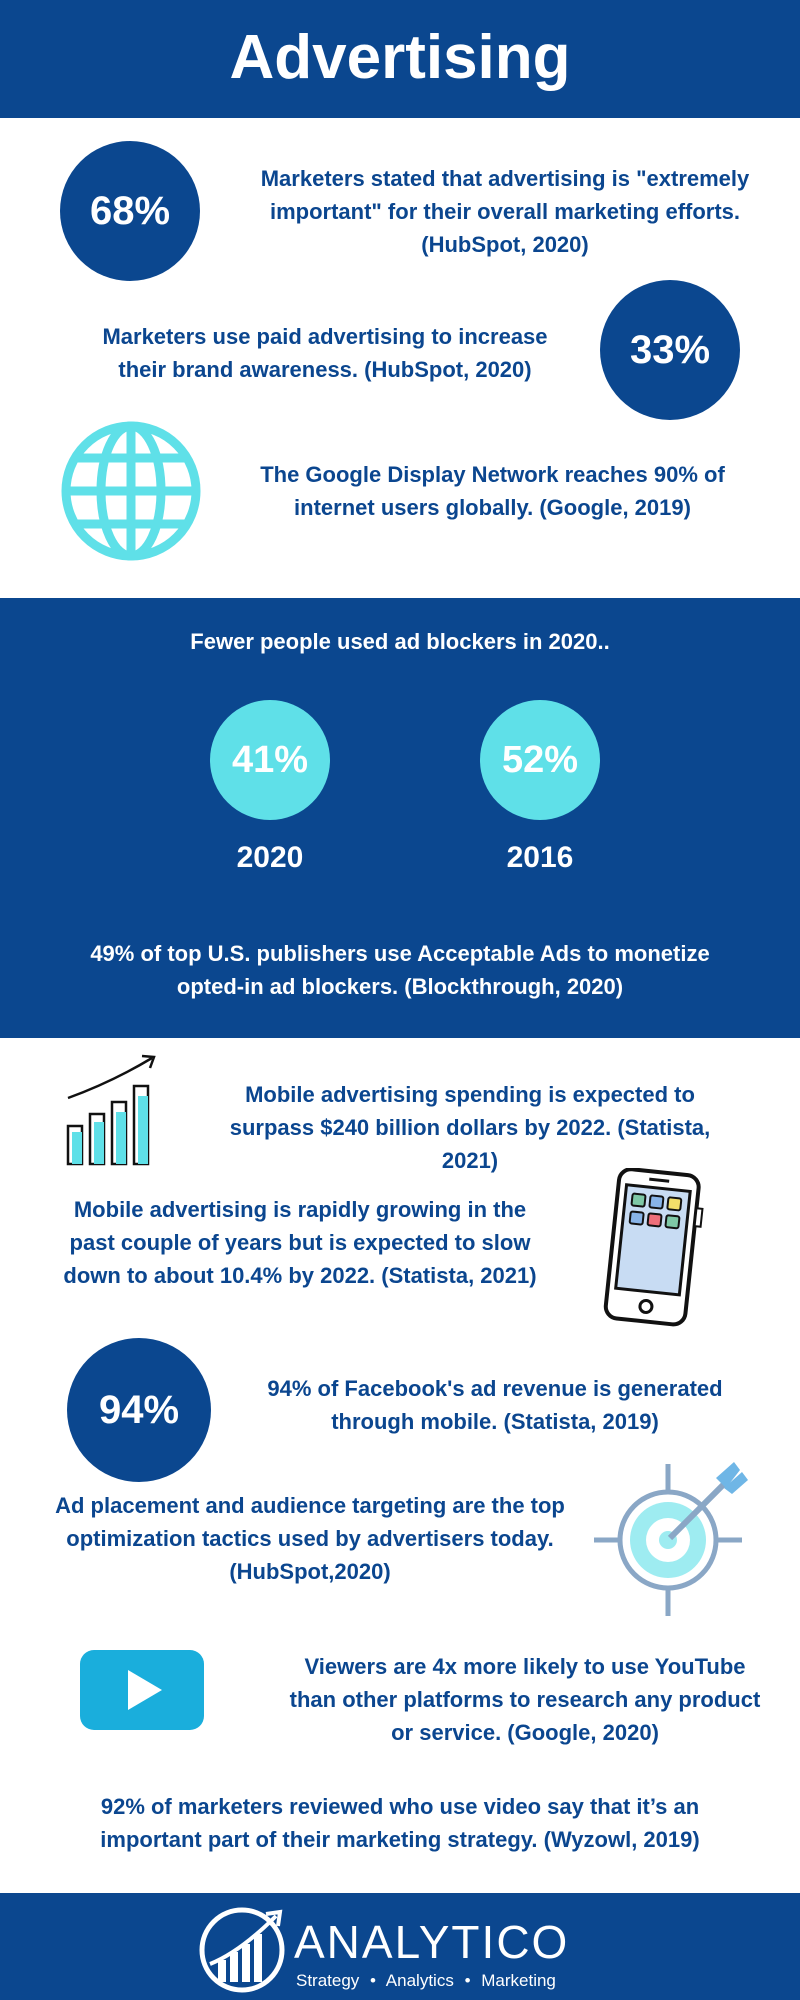 The image size is (800, 2000). I want to click on brand-tagline: Strategy • Analytics • Marketing, so click(426, 1981).